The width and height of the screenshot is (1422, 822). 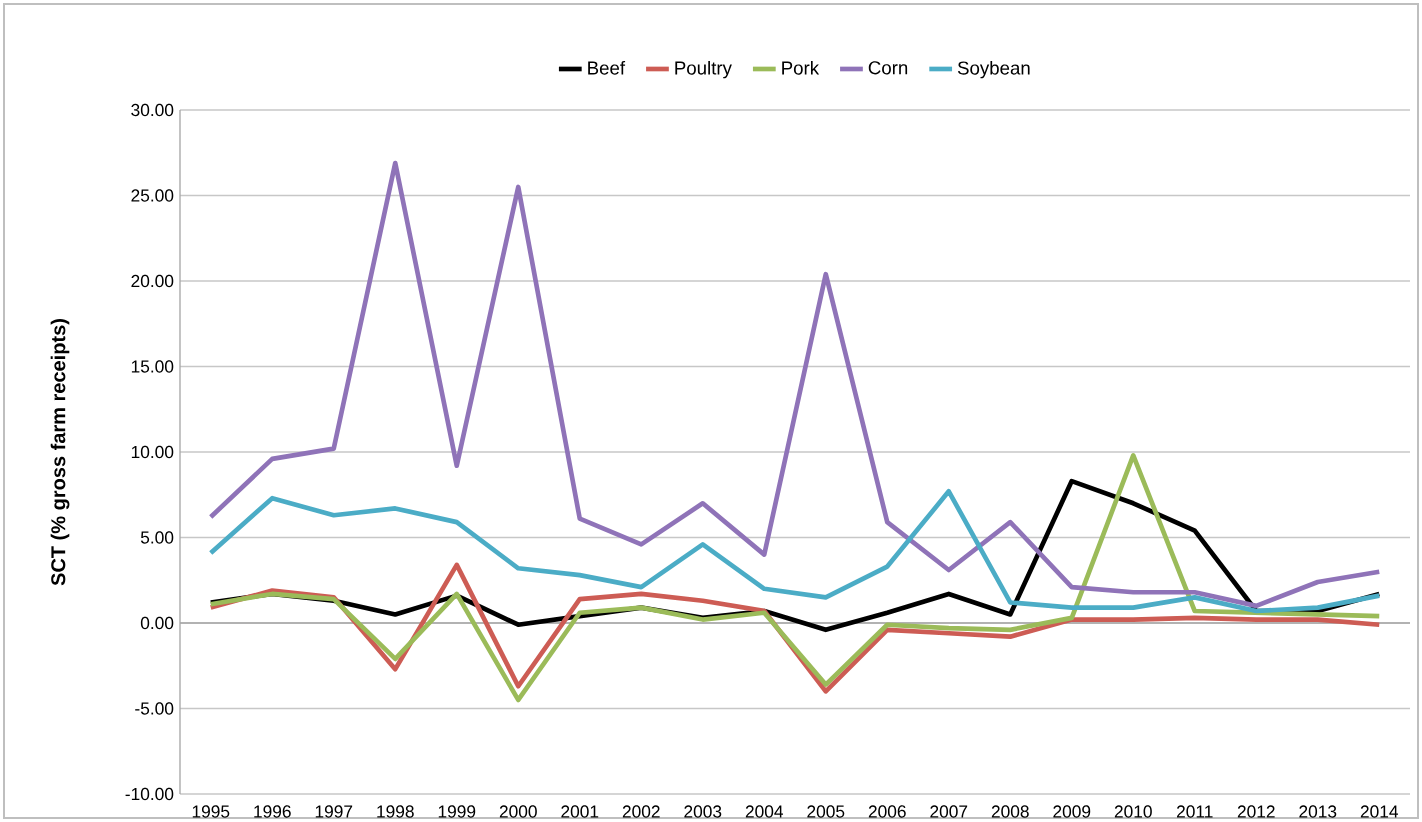 I want to click on x-tick-label: 2014, so click(x=1379, y=811).